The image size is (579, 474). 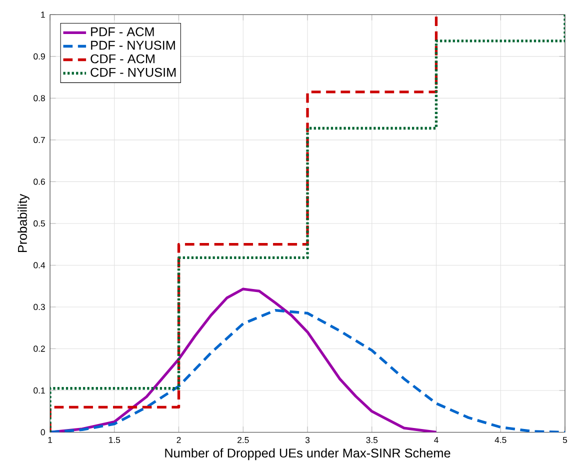 What do you see at coordinates (50, 440) in the screenshot?
I see `x-tick-label: 1` at bounding box center [50, 440].